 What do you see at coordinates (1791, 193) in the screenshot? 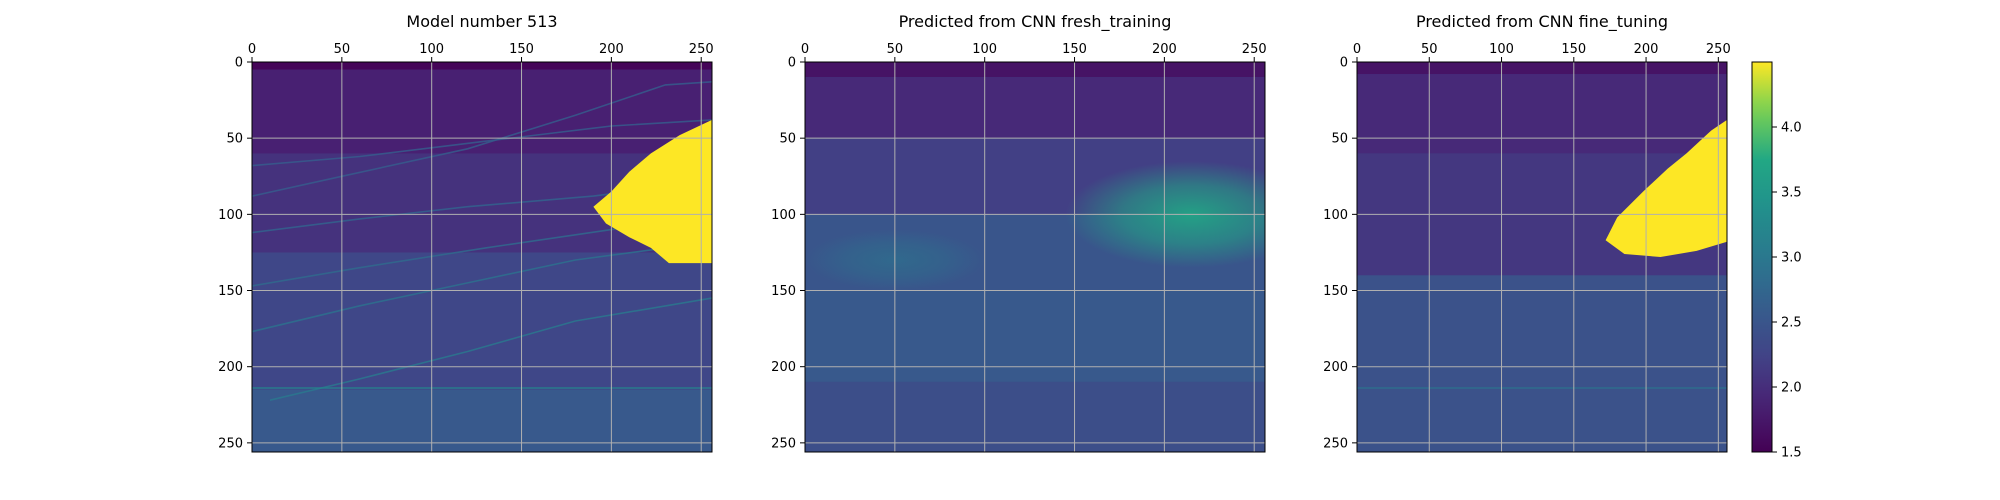
I see `colorbar-tick-label: 3.5` at bounding box center [1791, 193].